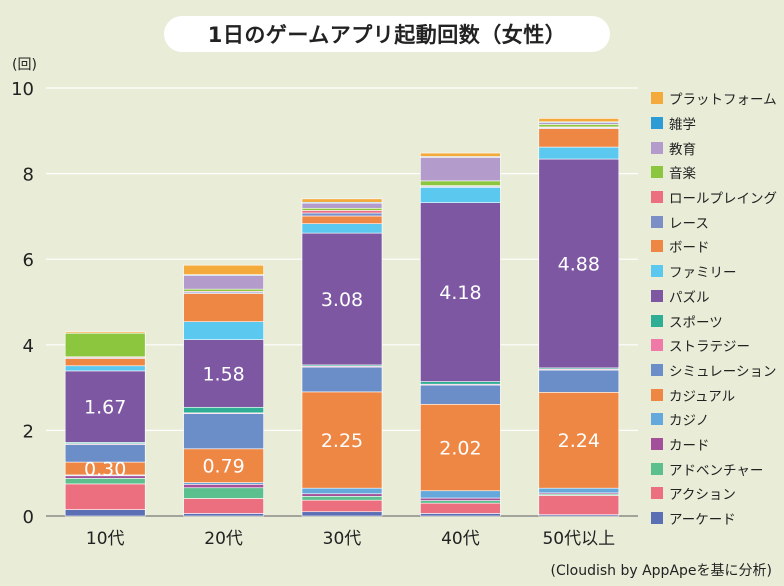  Describe the element at coordinates (723, 100) in the screenshot. I see `legend-label: プラットフォーム` at that location.